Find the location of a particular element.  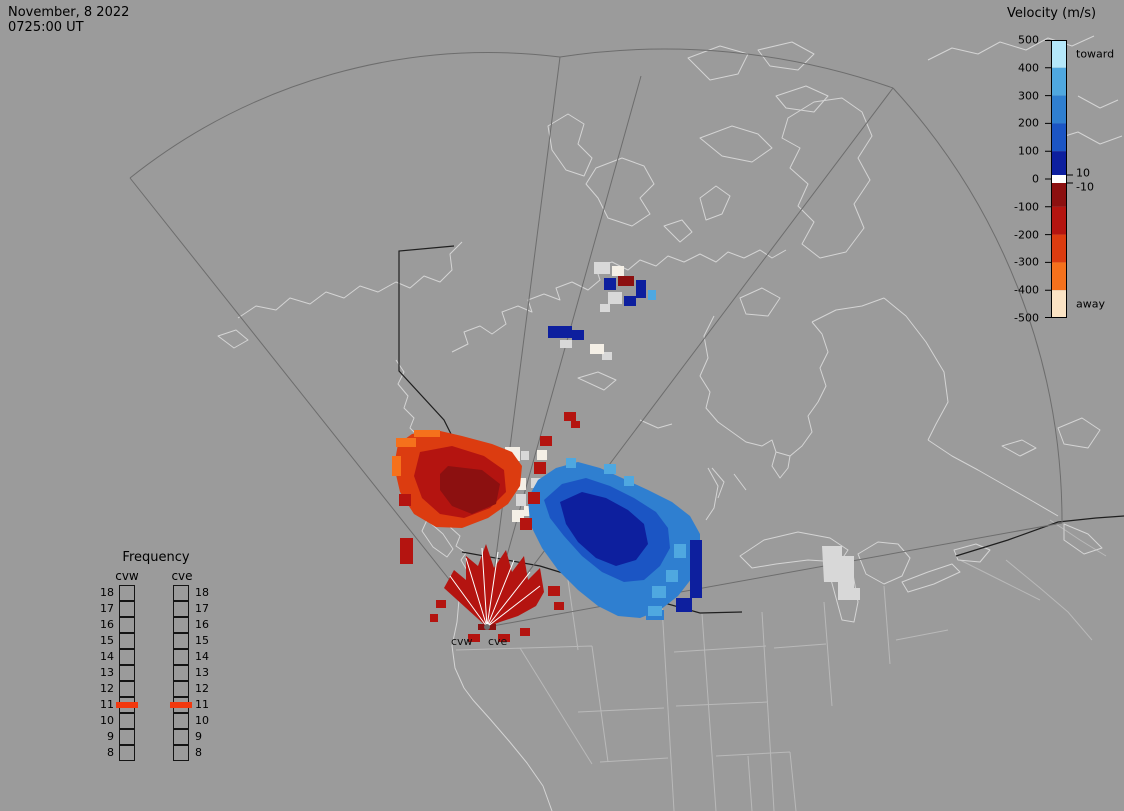

vancouver-island is located at coordinates (437, 538).